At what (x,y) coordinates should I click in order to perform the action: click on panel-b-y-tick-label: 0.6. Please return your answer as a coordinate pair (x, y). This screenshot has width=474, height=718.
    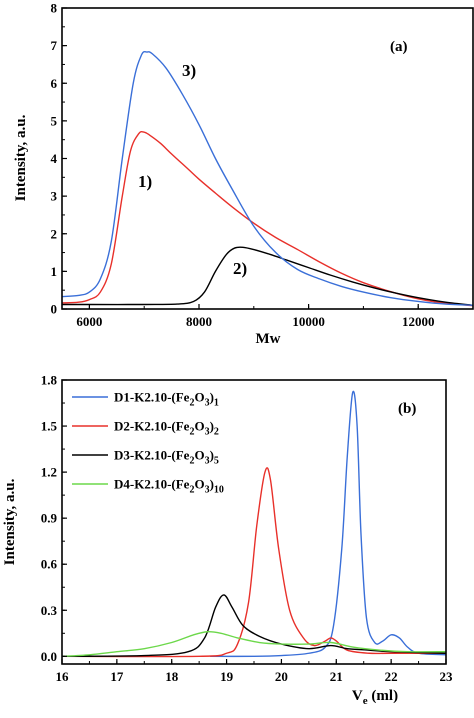
    Looking at the image, I should click on (49, 564).